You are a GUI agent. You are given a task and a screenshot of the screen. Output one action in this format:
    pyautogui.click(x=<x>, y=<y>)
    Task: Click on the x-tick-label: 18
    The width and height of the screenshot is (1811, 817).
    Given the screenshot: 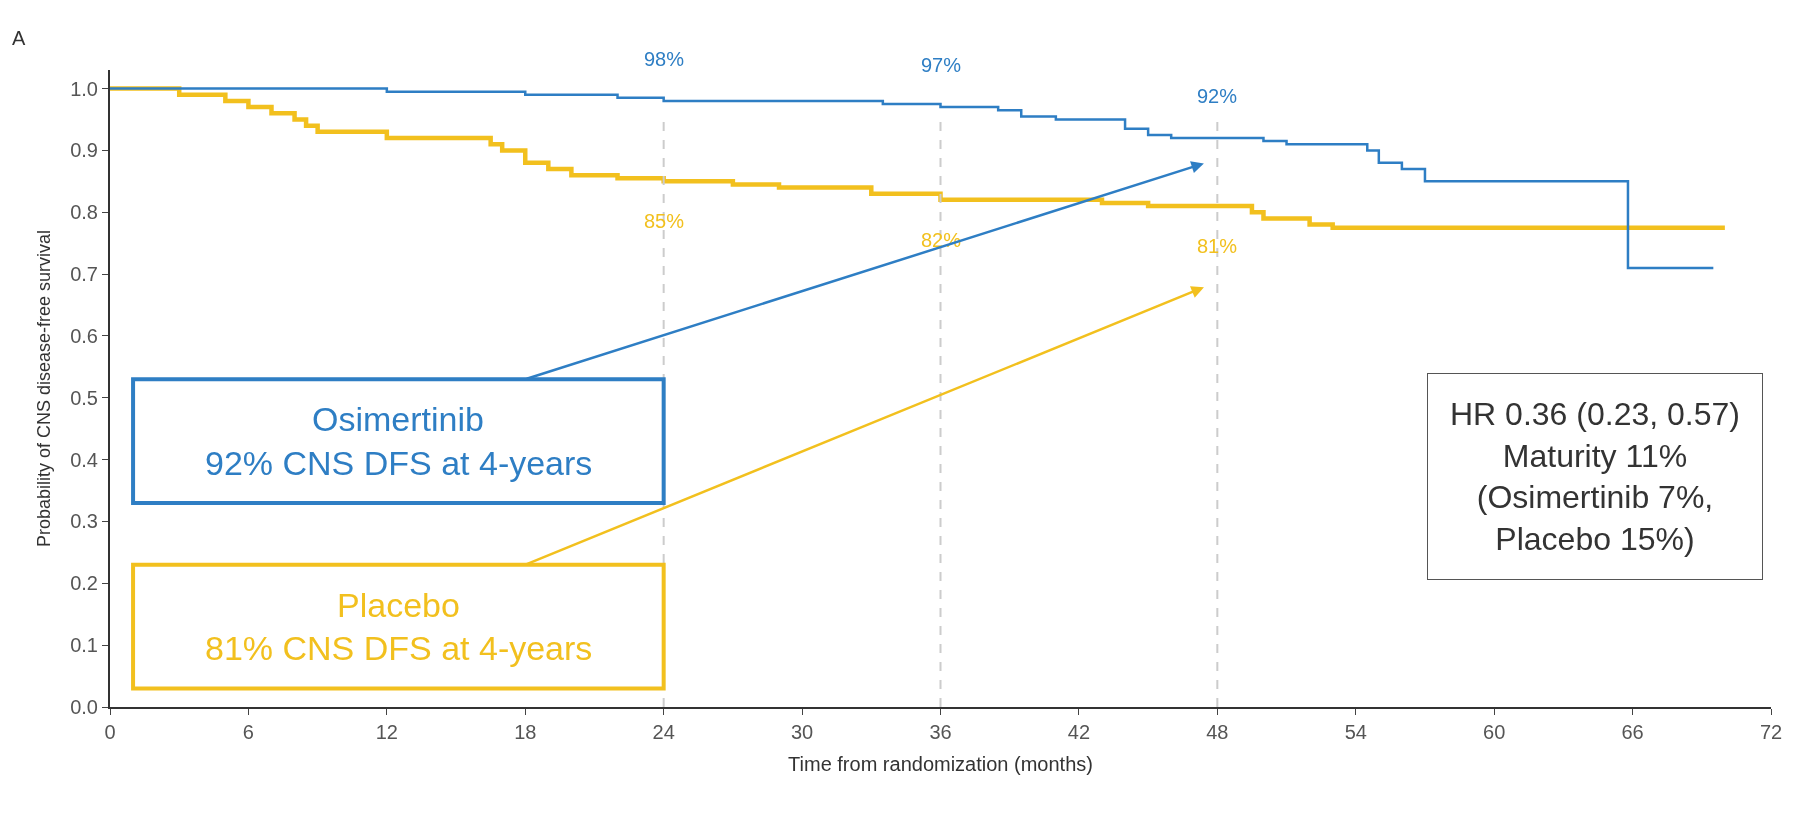 What is the action you would take?
    pyautogui.click(x=525, y=732)
    